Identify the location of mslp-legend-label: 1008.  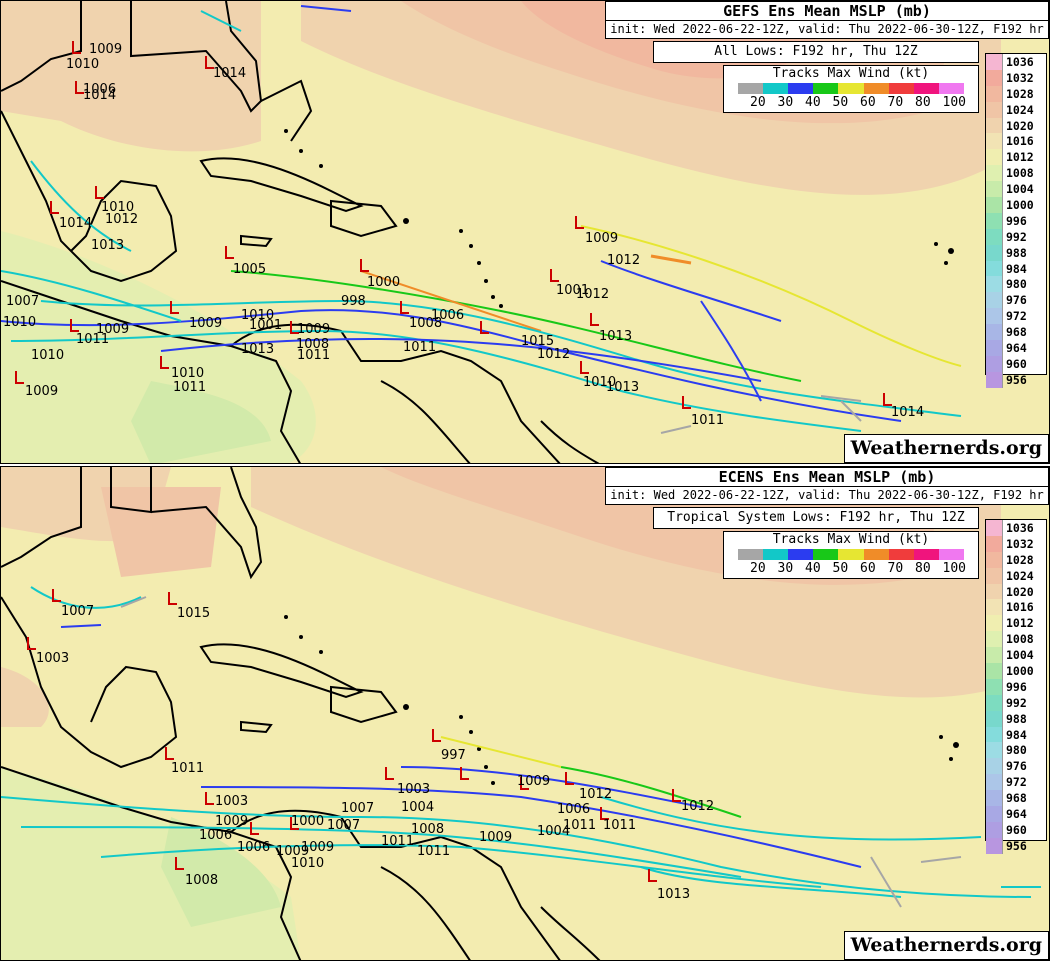
(1020, 639).